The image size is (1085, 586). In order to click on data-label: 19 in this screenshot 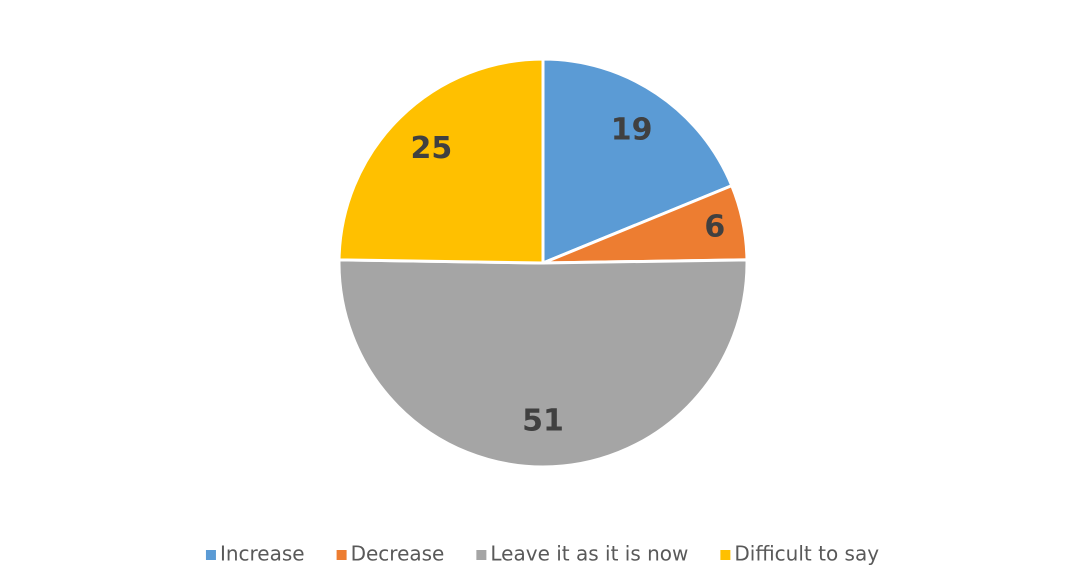, I will do `click(632, 129)`.